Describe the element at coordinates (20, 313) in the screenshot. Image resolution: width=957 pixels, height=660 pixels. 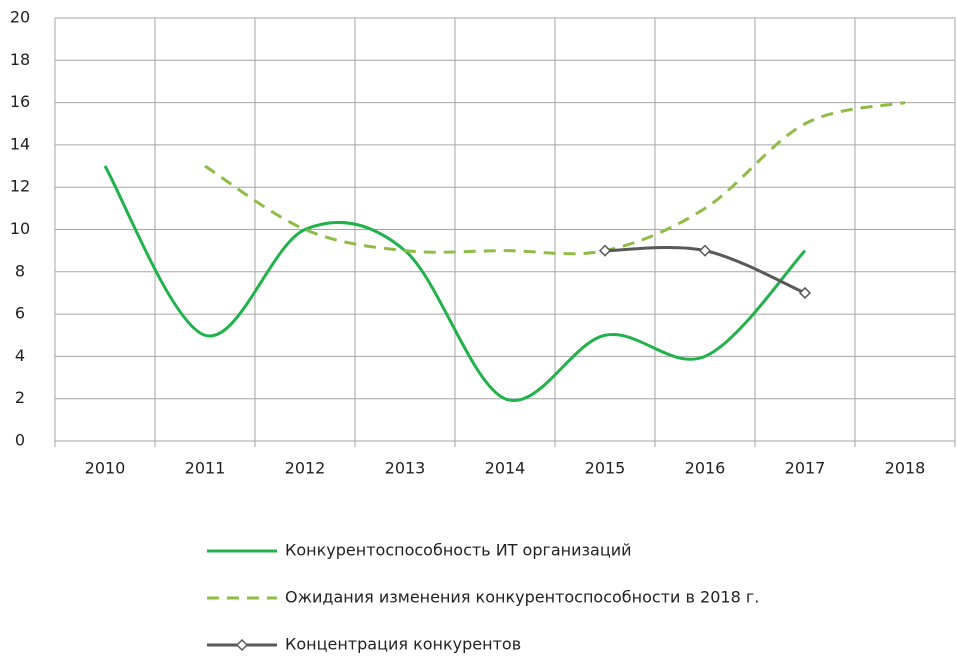
I see `y-tick-label: 6` at that location.